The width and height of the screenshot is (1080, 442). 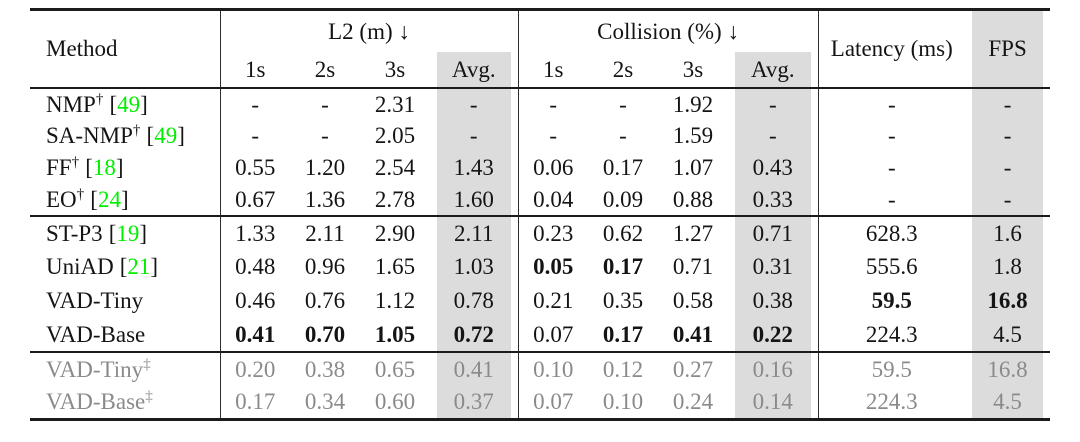 I want to click on citation-number: 21, so click(x=139, y=266).